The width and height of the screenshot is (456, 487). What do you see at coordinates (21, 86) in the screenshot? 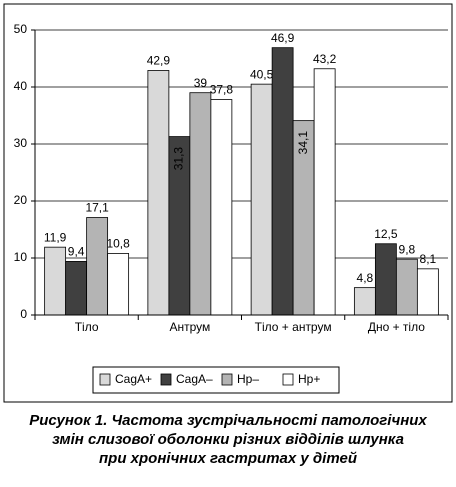
I see `y-tick-label: 40` at bounding box center [21, 86].